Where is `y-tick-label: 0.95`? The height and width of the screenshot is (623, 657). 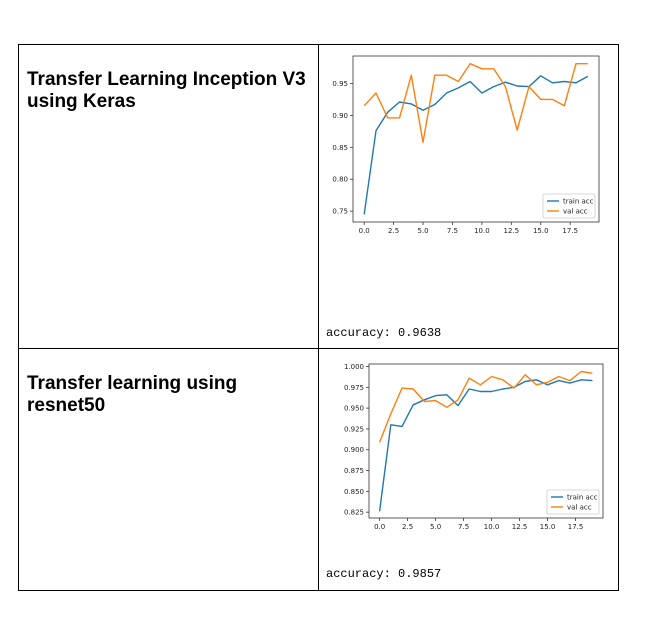 y-tick-label: 0.95 is located at coordinates (340, 84).